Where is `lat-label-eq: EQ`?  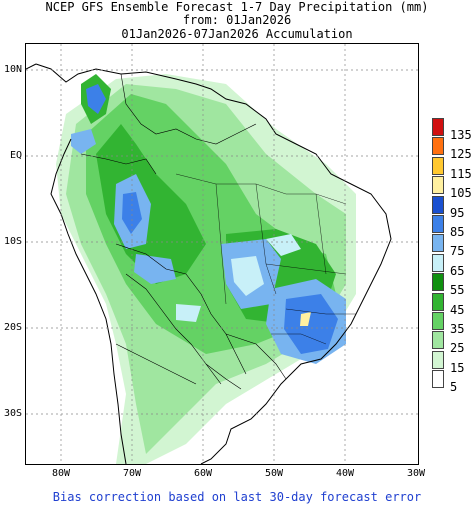 lat-label-eq: EQ is located at coordinates (15, 155).